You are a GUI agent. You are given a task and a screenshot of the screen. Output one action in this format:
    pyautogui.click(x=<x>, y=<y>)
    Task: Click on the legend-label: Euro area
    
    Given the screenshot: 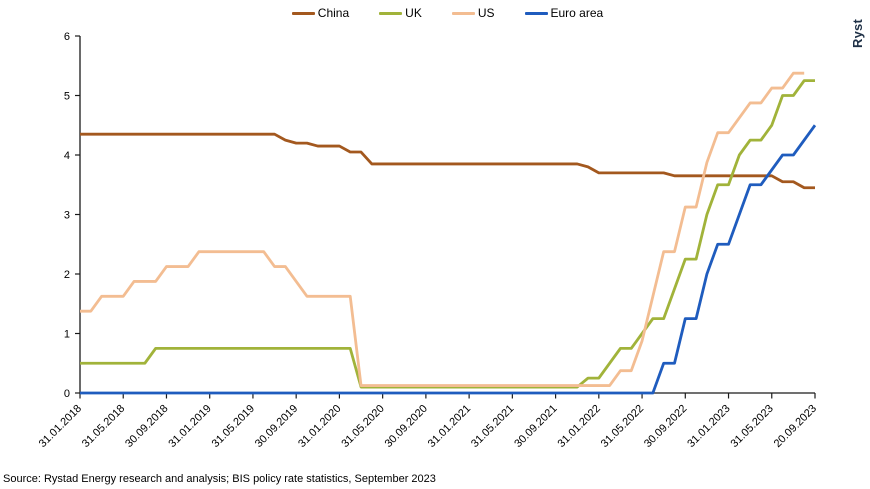 What is the action you would take?
    pyautogui.click(x=577, y=13)
    